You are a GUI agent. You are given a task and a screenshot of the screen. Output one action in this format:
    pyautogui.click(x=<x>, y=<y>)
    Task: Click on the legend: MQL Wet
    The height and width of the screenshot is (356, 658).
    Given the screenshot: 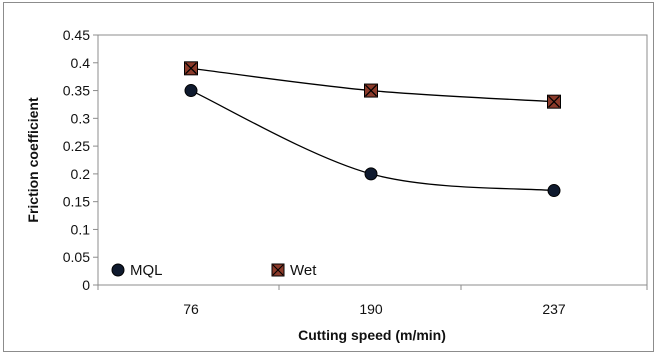 What is the action you would take?
    pyautogui.click(x=214, y=270)
    